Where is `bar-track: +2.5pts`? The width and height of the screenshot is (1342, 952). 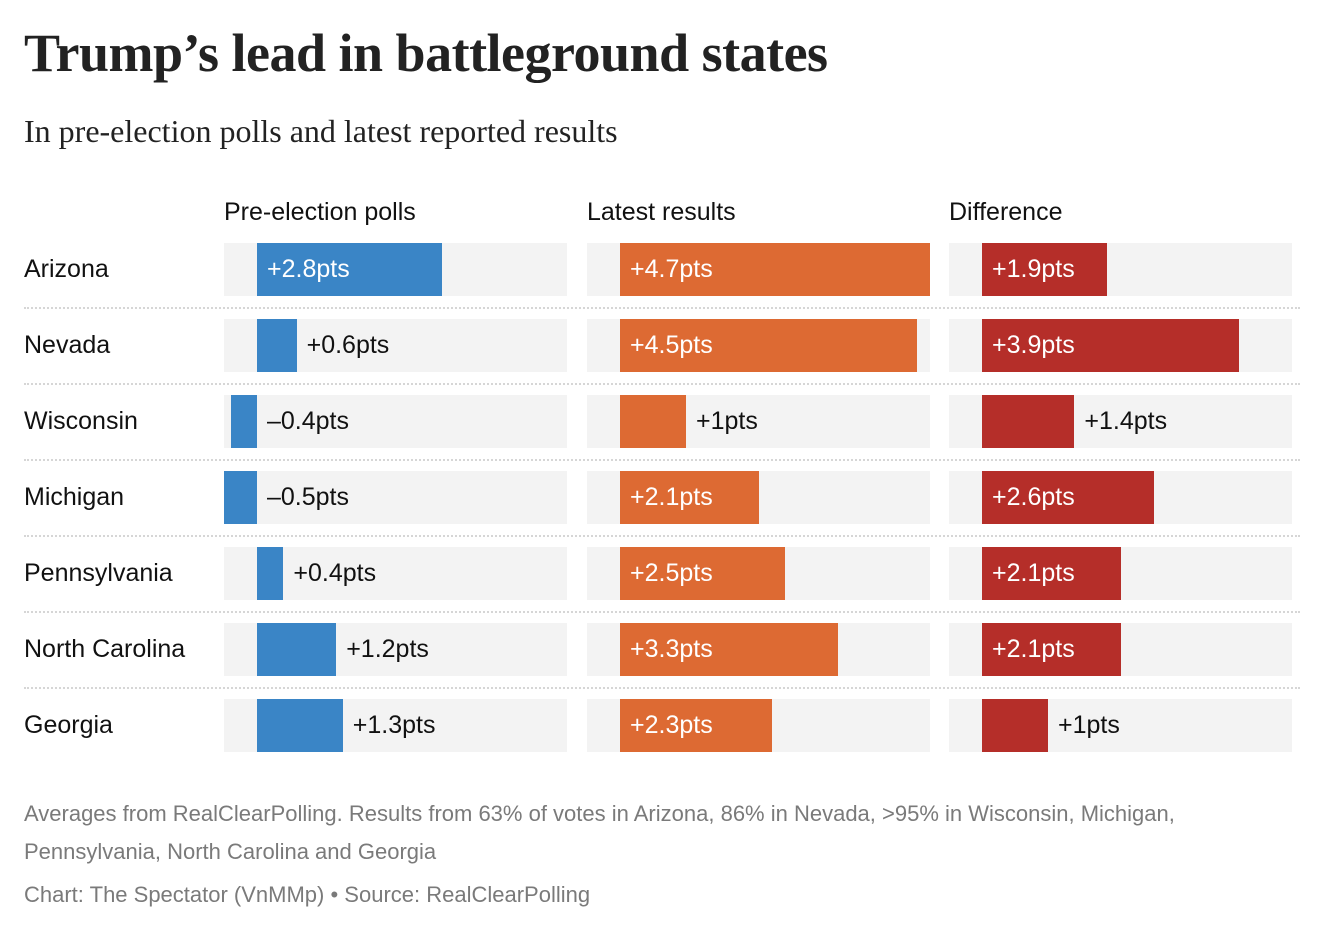 bar-track: +2.5pts is located at coordinates (758, 573).